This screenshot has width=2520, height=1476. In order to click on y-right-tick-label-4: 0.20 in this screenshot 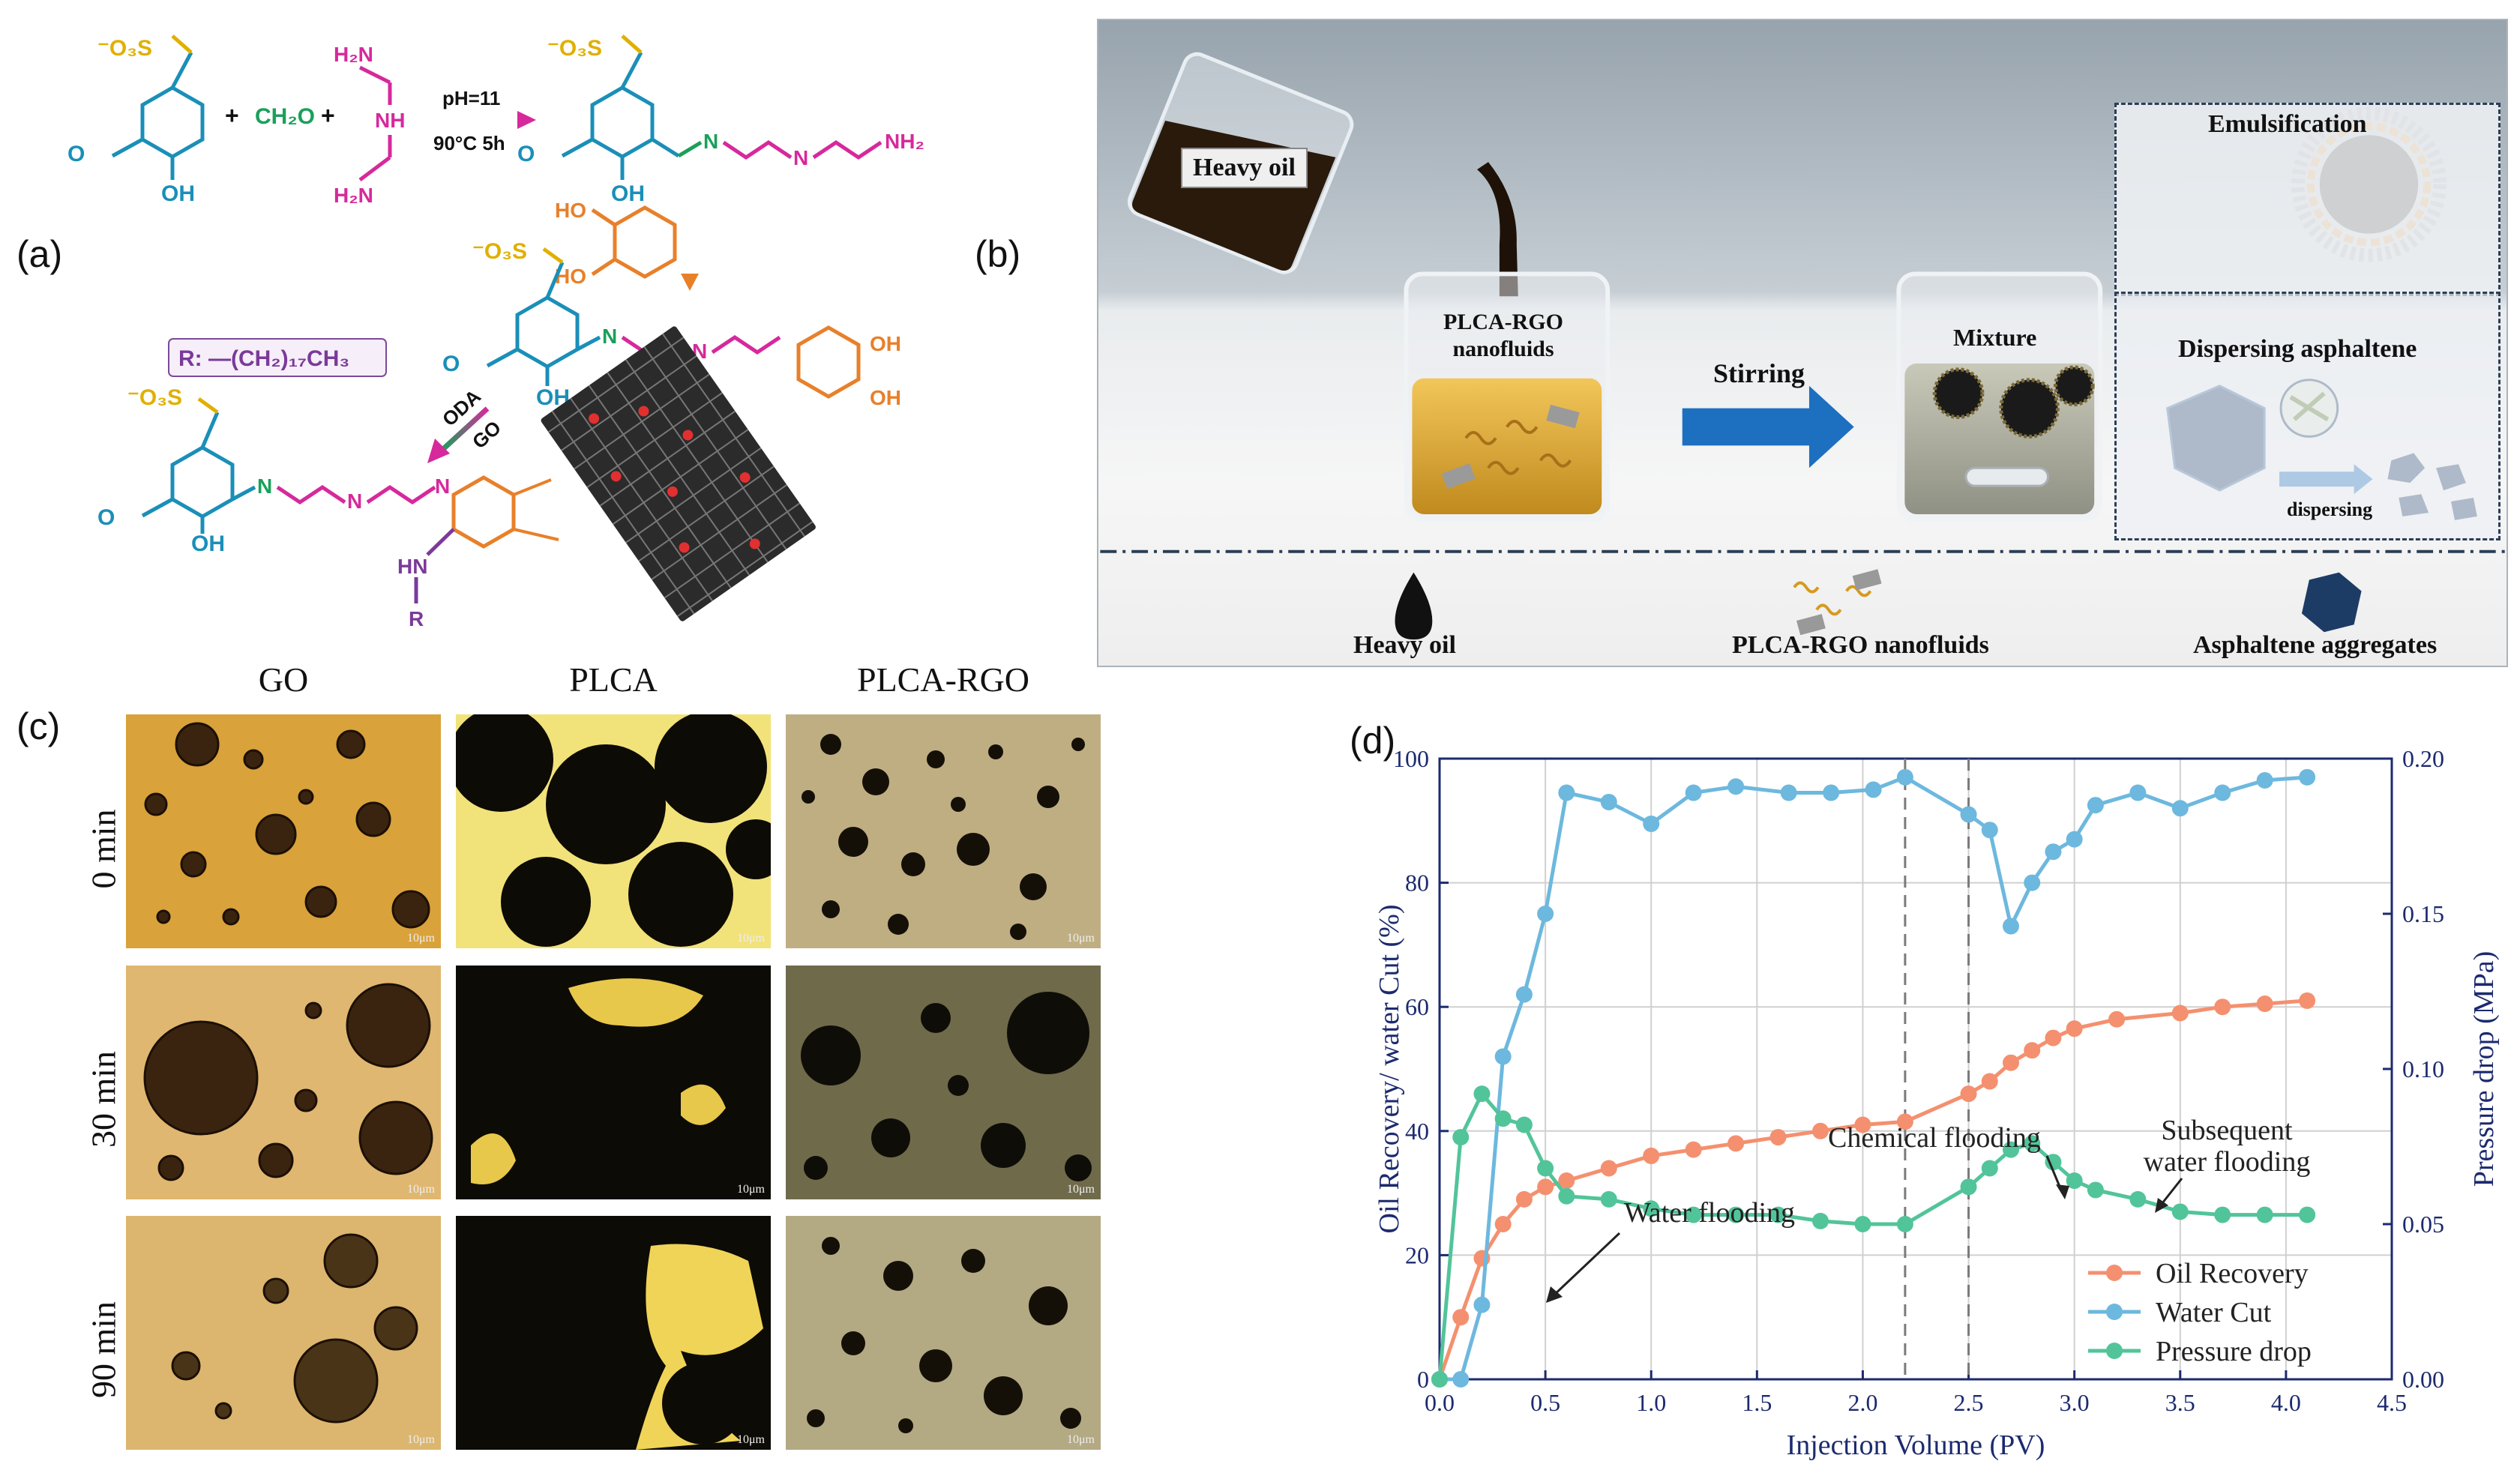, I will do `click(2423, 758)`.